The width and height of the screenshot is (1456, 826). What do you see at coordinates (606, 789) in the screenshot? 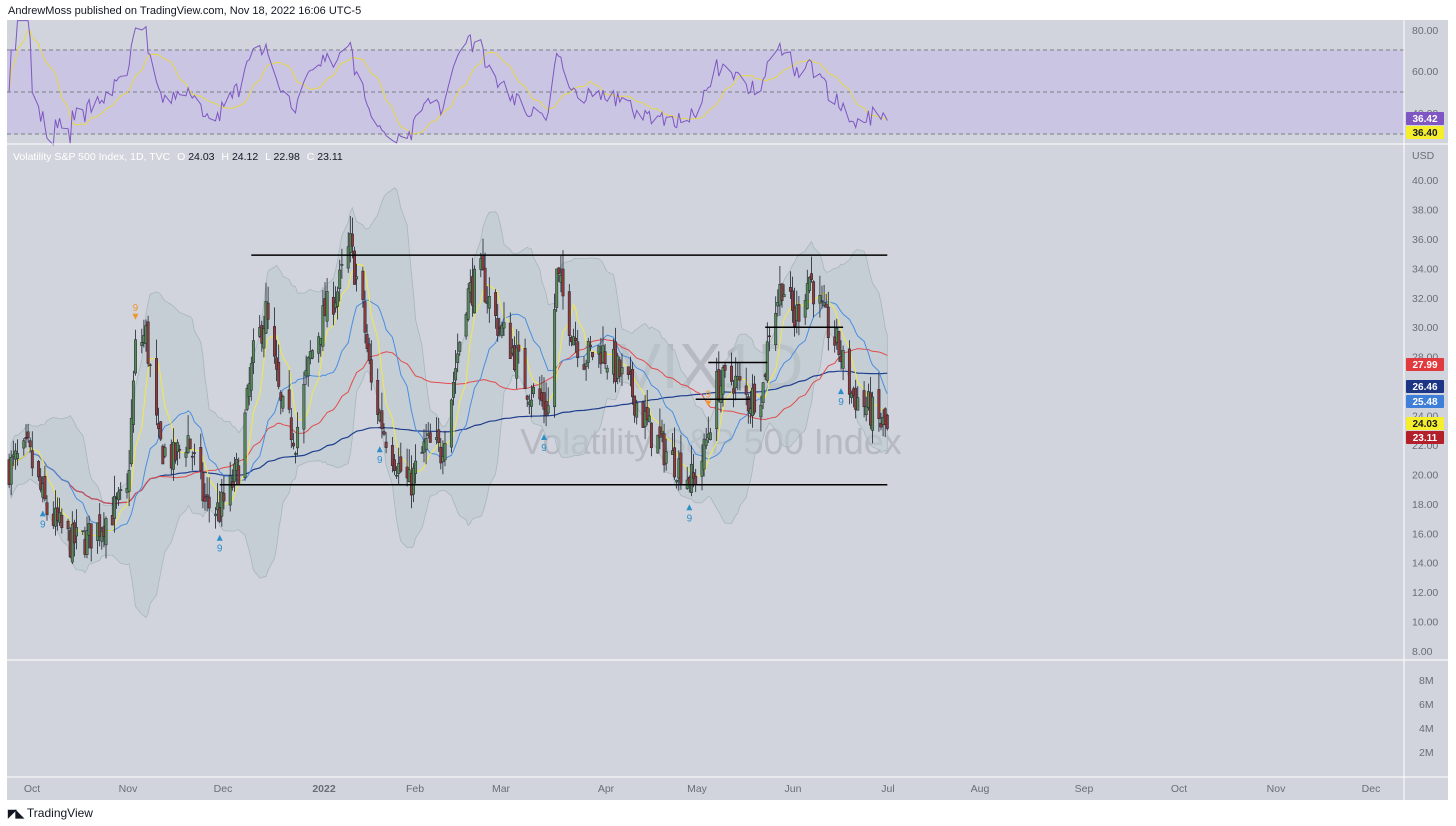
I see `time-axis-label: Apr` at bounding box center [606, 789].